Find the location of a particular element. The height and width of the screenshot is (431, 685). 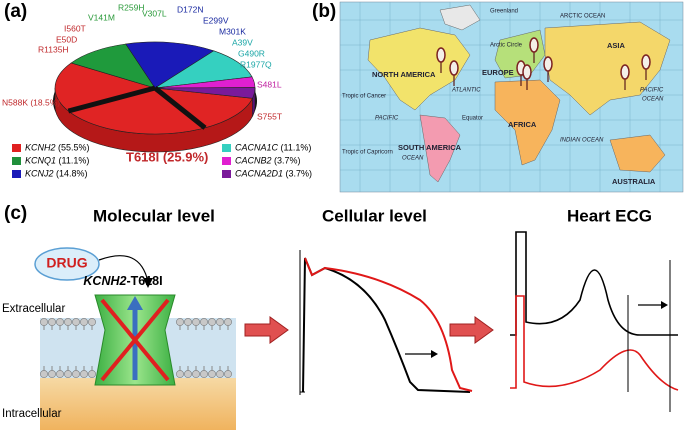

mutation-label: G490R is located at coordinates (251, 53).